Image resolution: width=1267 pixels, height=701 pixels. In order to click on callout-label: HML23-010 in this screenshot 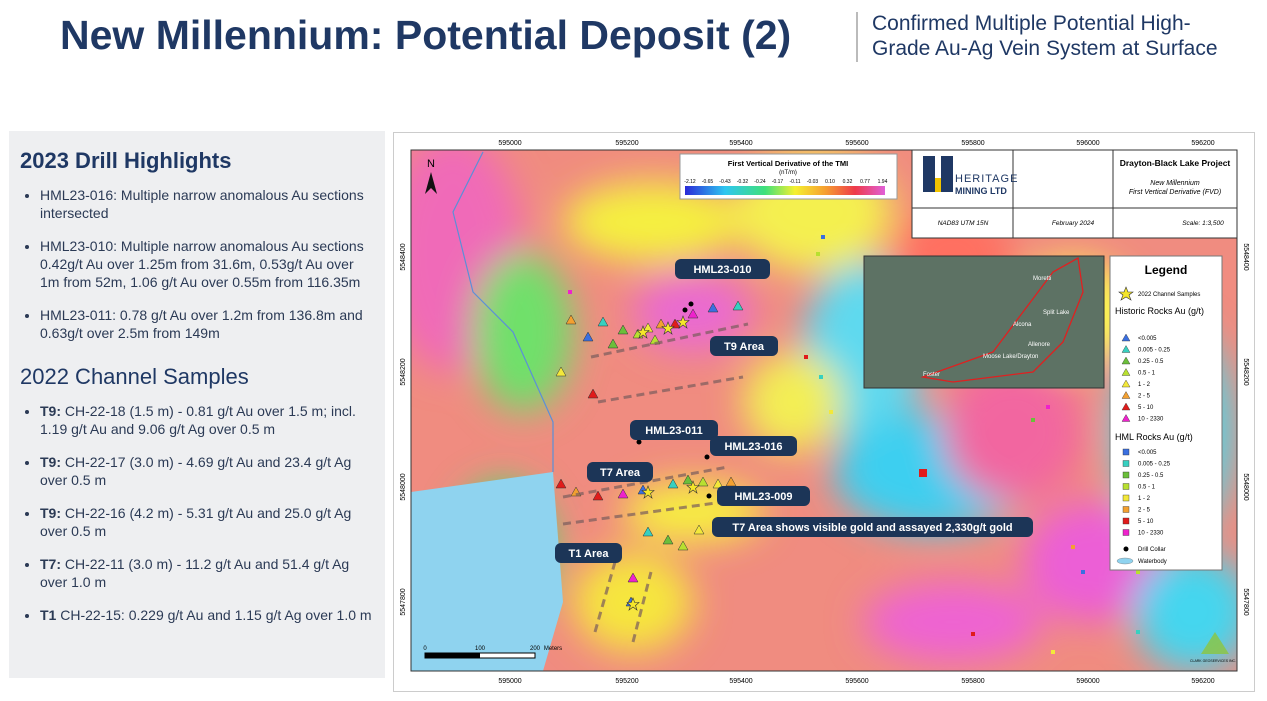, I will do `click(722, 270)`.